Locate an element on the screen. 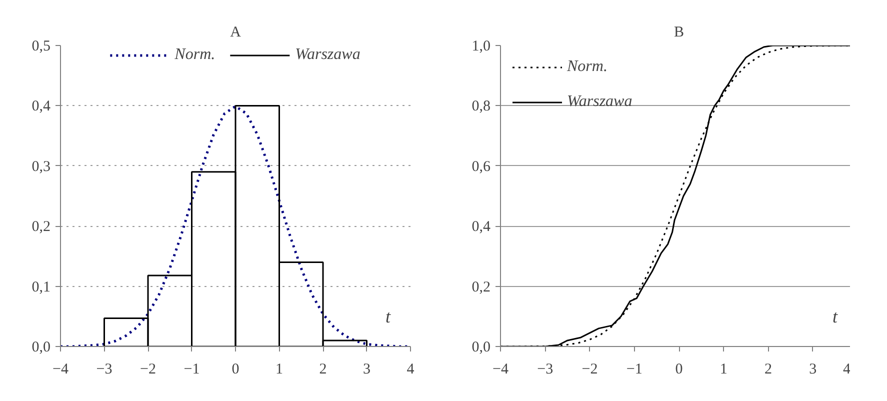  y-tick-label: 0,6 is located at coordinates (481, 166).